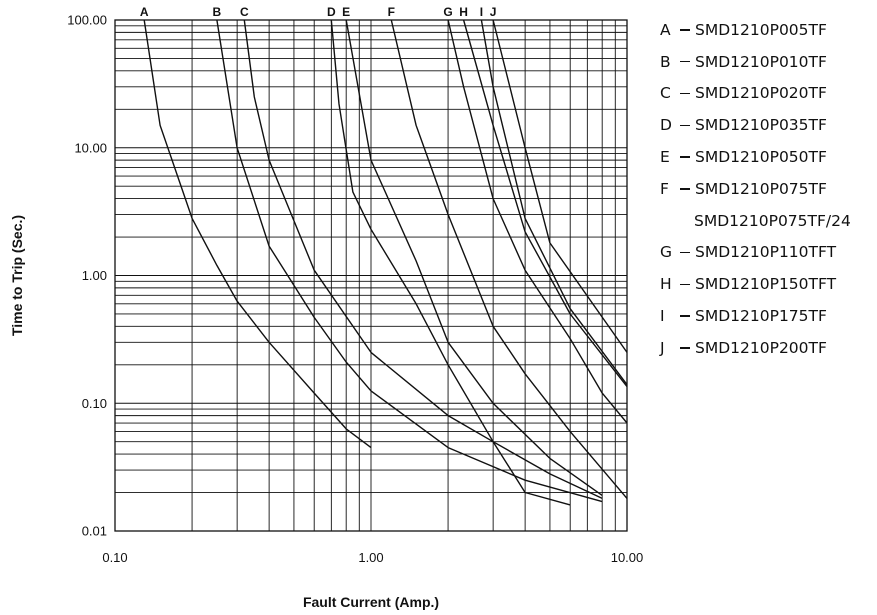 The width and height of the screenshot is (877, 615). Describe the element at coordinates (244, 12) in the screenshot. I see `curve-label-c: C` at that location.